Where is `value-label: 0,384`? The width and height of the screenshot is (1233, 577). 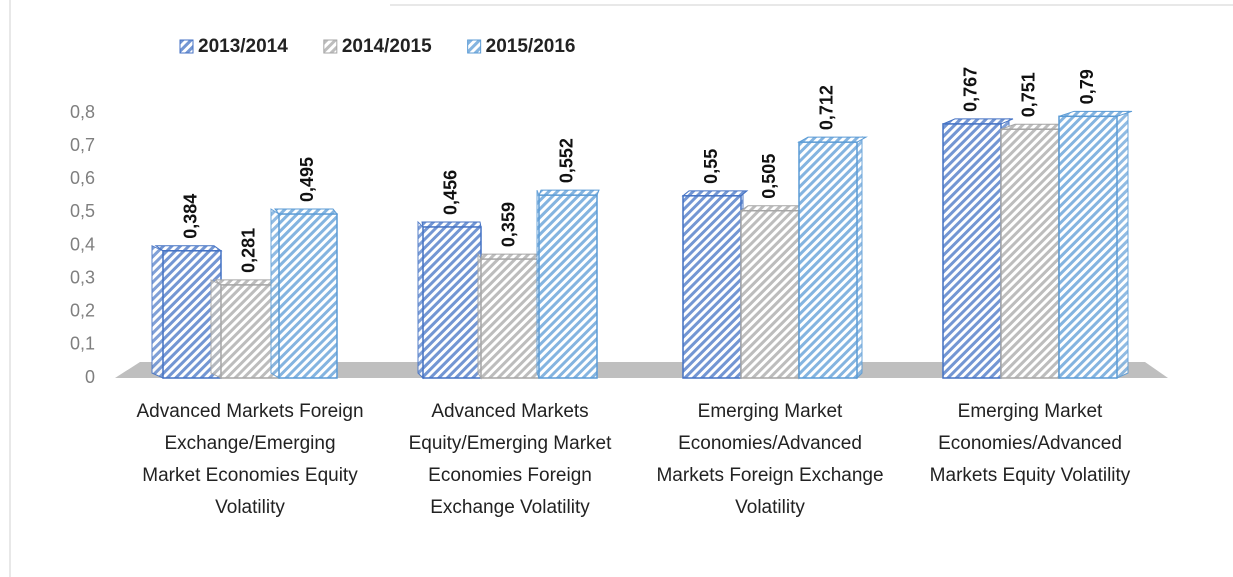
value-label: 0,384 is located at coordinates (191, 216).